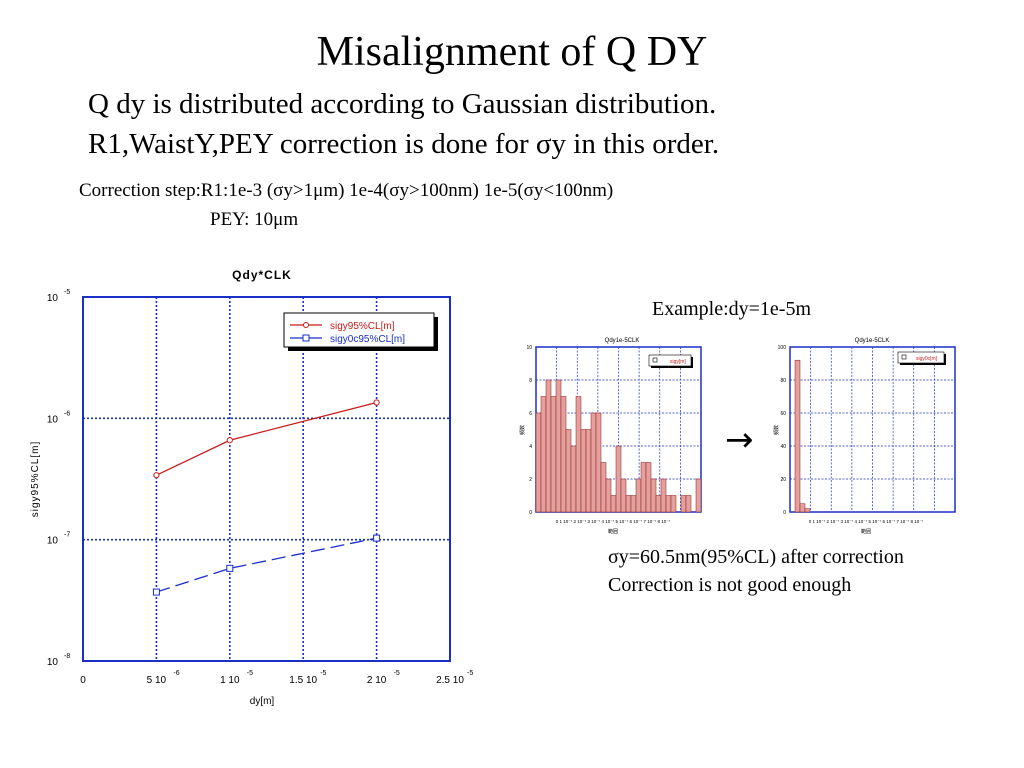 The image size is (1024, 768). I want to click on y-tick-label: 2, so click(530, 480).